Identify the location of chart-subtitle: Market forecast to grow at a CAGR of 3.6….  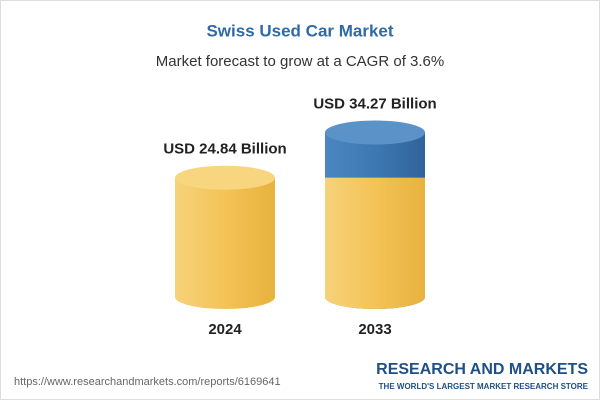
(300, 61).